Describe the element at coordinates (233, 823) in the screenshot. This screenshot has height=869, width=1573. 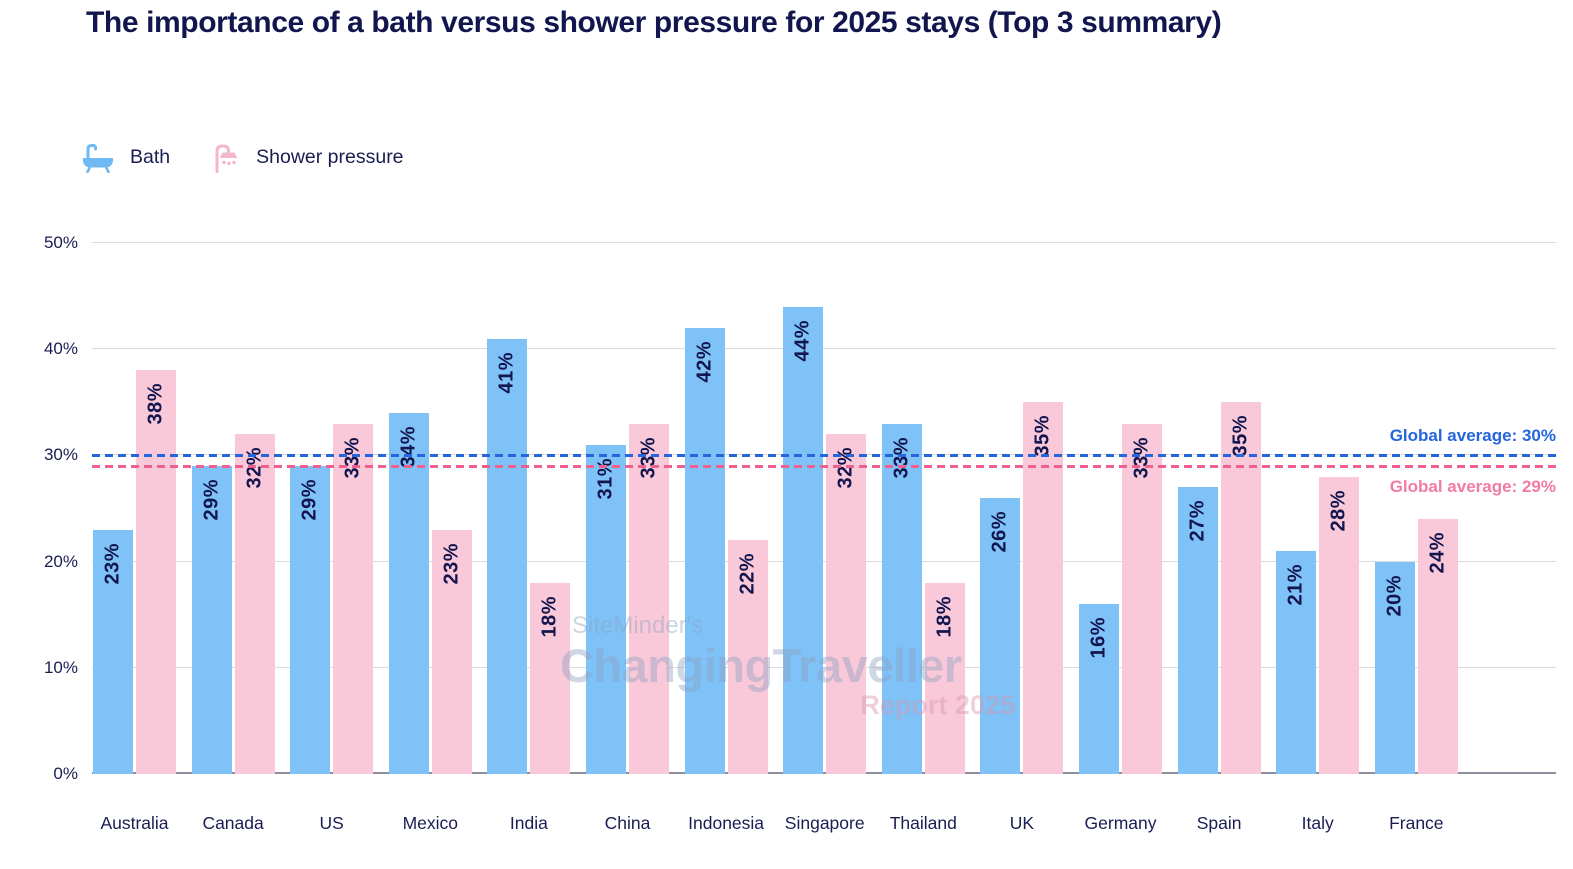
I see `x-axis-label-canada: Canada` at that location.